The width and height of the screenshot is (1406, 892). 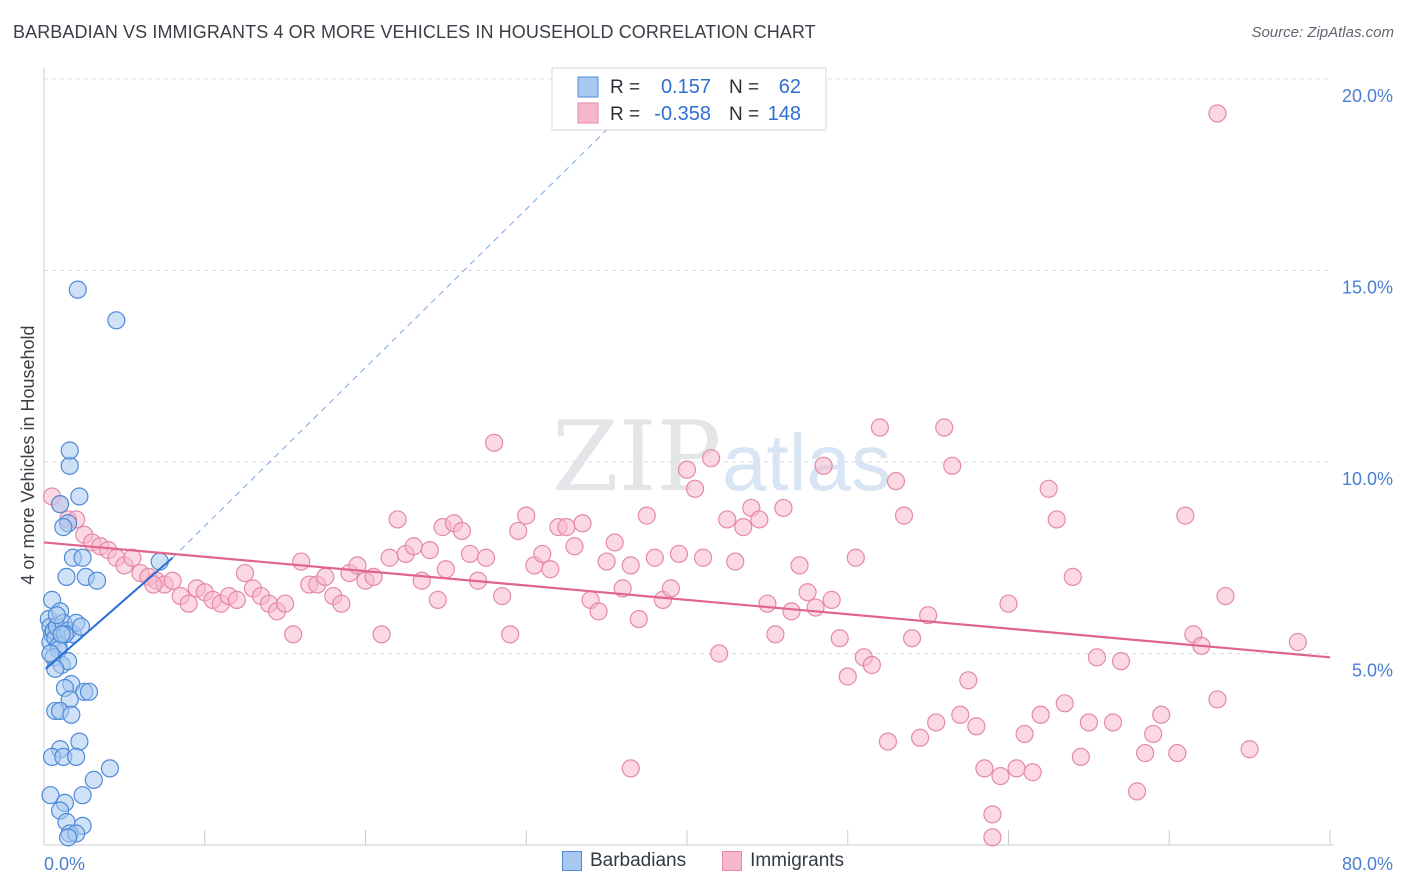 What do you see at coordinates (64, 864) in the screenshot?
I see `x-tick-label-min: 0.0%` at bounding box center [64, 864].